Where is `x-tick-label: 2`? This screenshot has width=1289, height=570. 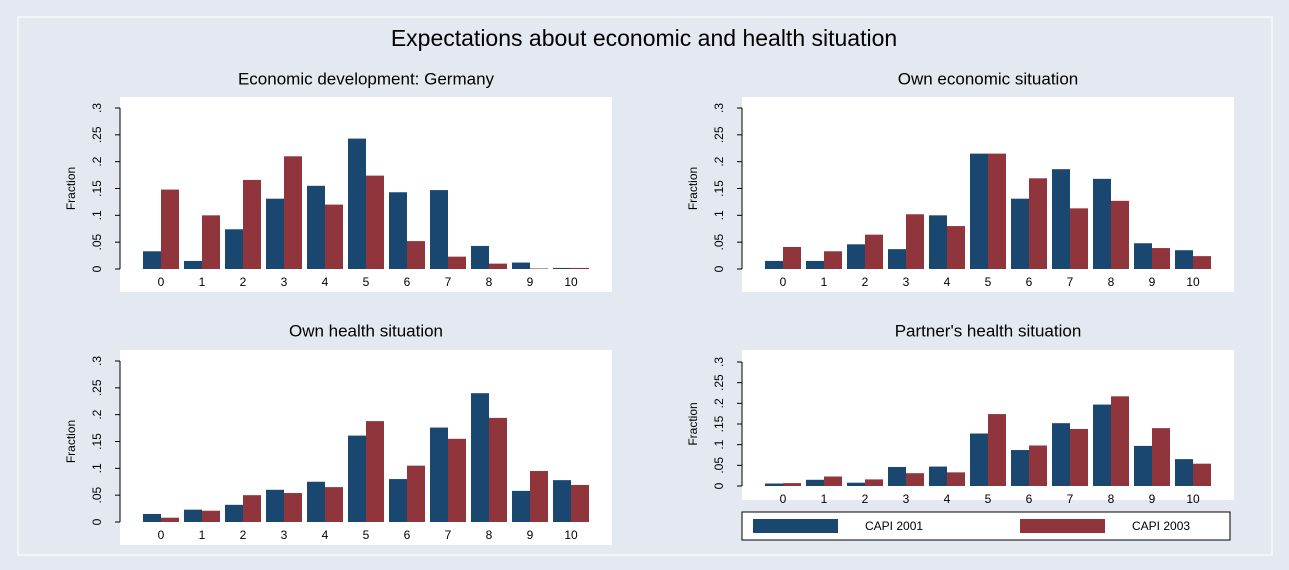
x-tick-label: 2 is located at coordinates (865, 282).